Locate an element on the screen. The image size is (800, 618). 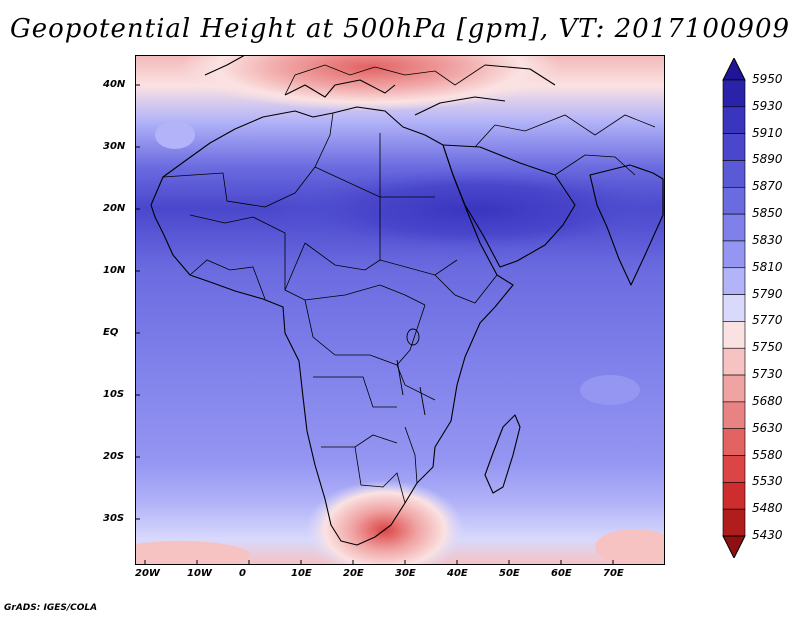
southern-africa-region is located at coordinates (385, 522).